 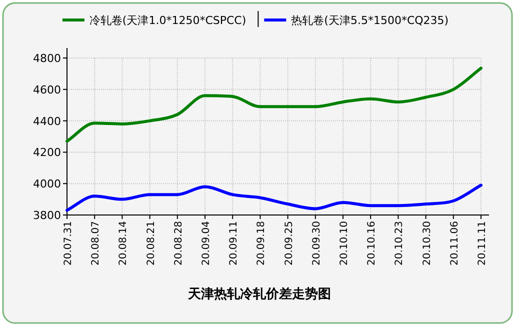 I want to click on x-tick-label: 20.08.14, so click(x=124, y=243).